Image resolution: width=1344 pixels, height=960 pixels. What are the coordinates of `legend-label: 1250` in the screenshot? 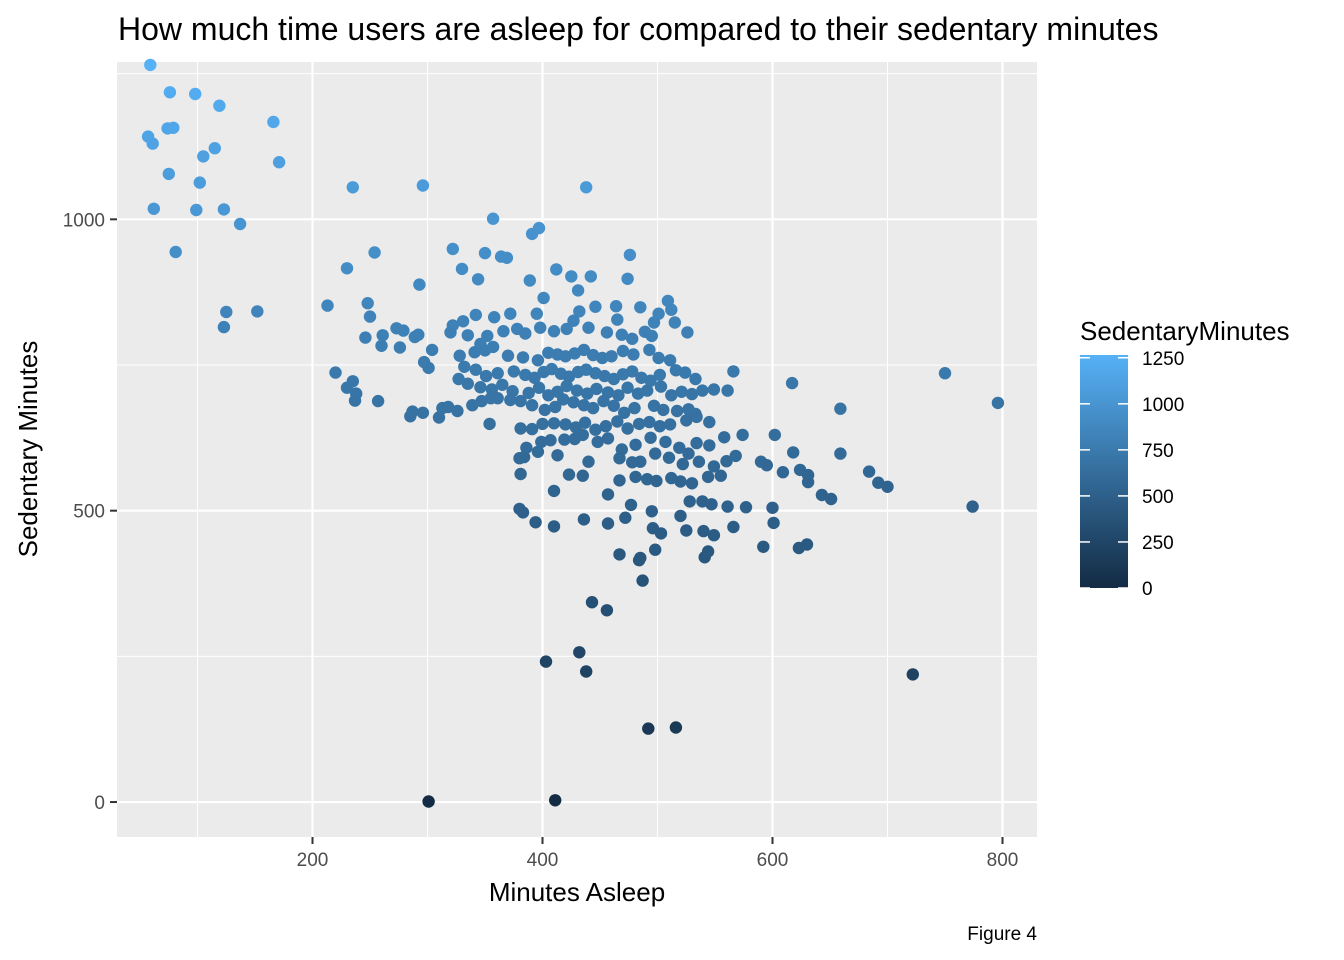 It's located at (1163, 359).